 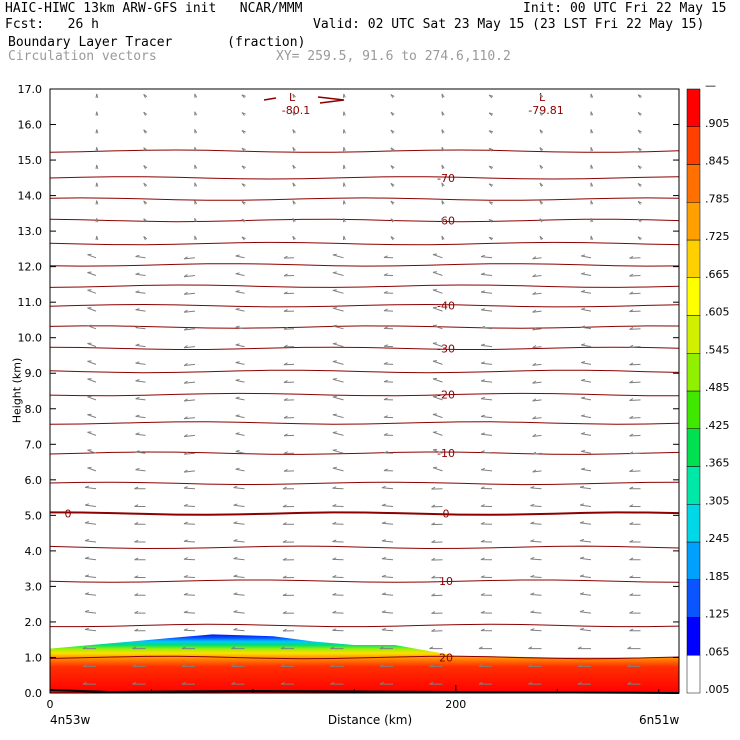 I want to click on colorbar-label: .425, so click(x=717, y=425).